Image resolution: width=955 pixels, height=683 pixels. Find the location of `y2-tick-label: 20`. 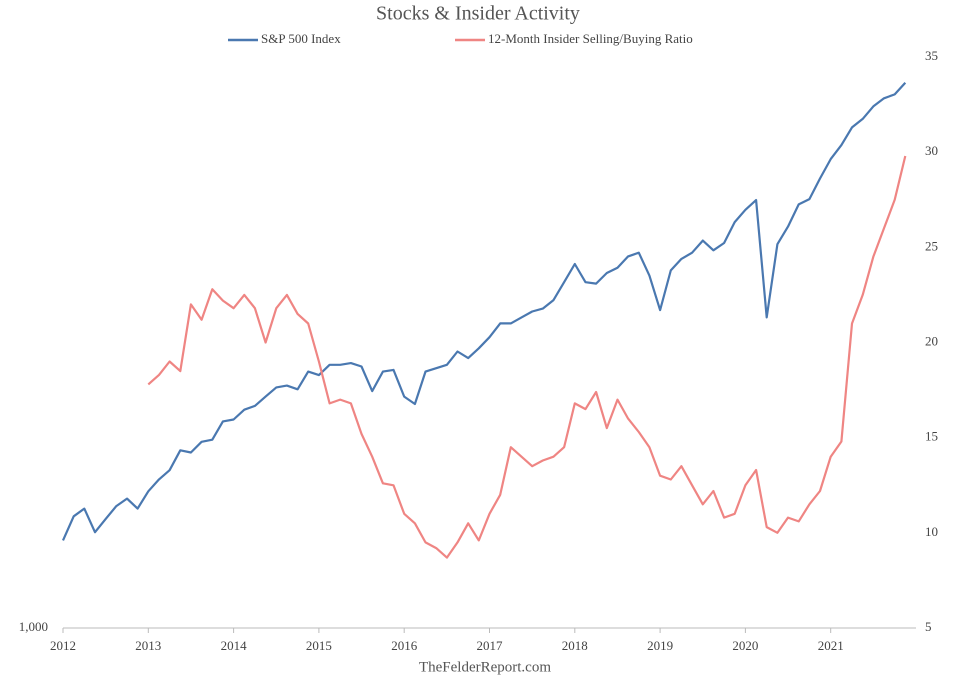

y2-tick-label: 20 is located at coordinates (931, 340).